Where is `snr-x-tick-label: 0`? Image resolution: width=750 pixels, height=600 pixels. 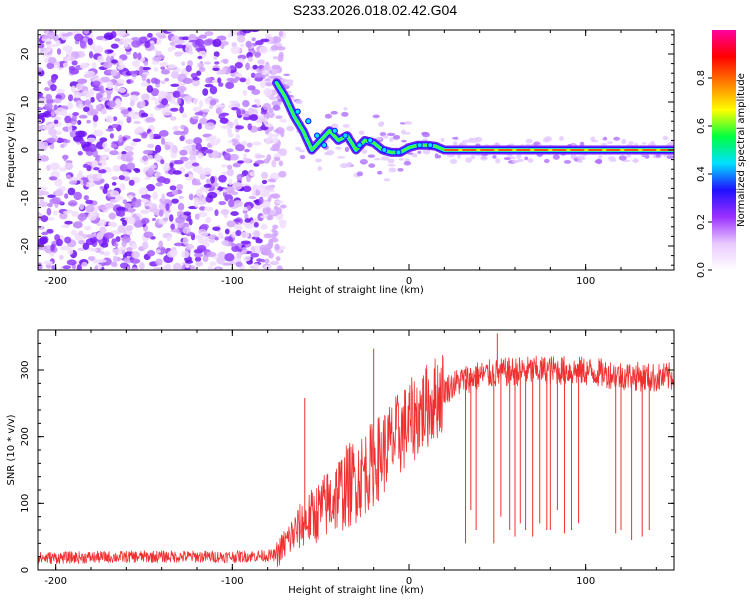
snr-x-tick-label: 0 is located at coordinates (409, 581).